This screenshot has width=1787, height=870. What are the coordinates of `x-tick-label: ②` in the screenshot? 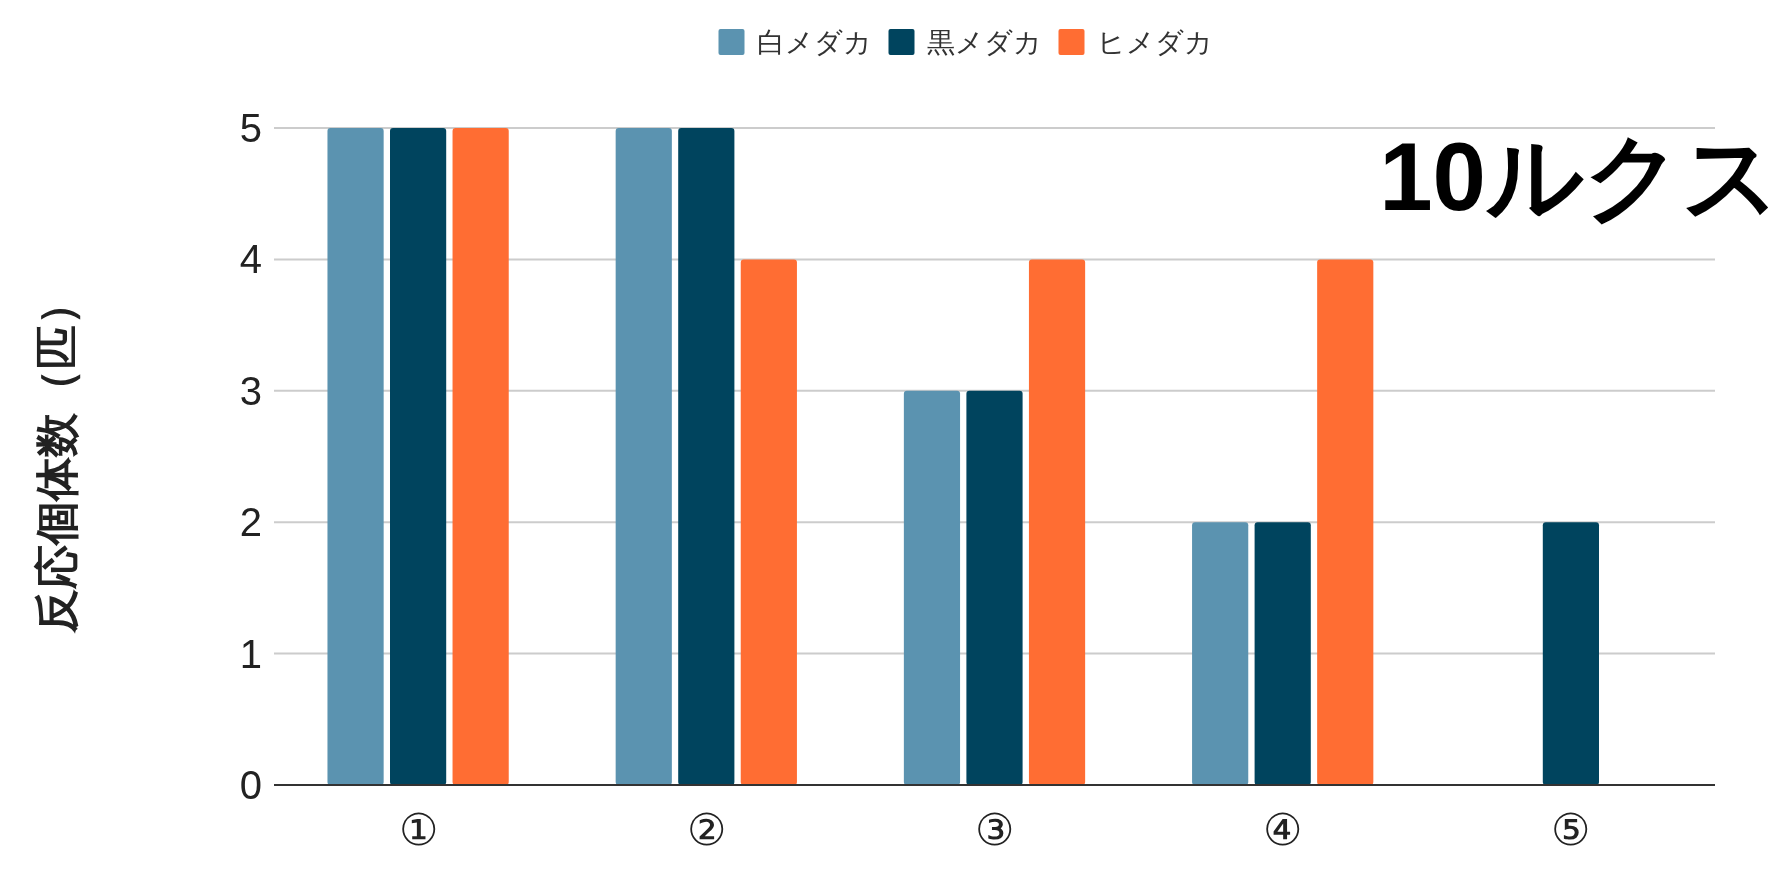 It's located at (706, 829).